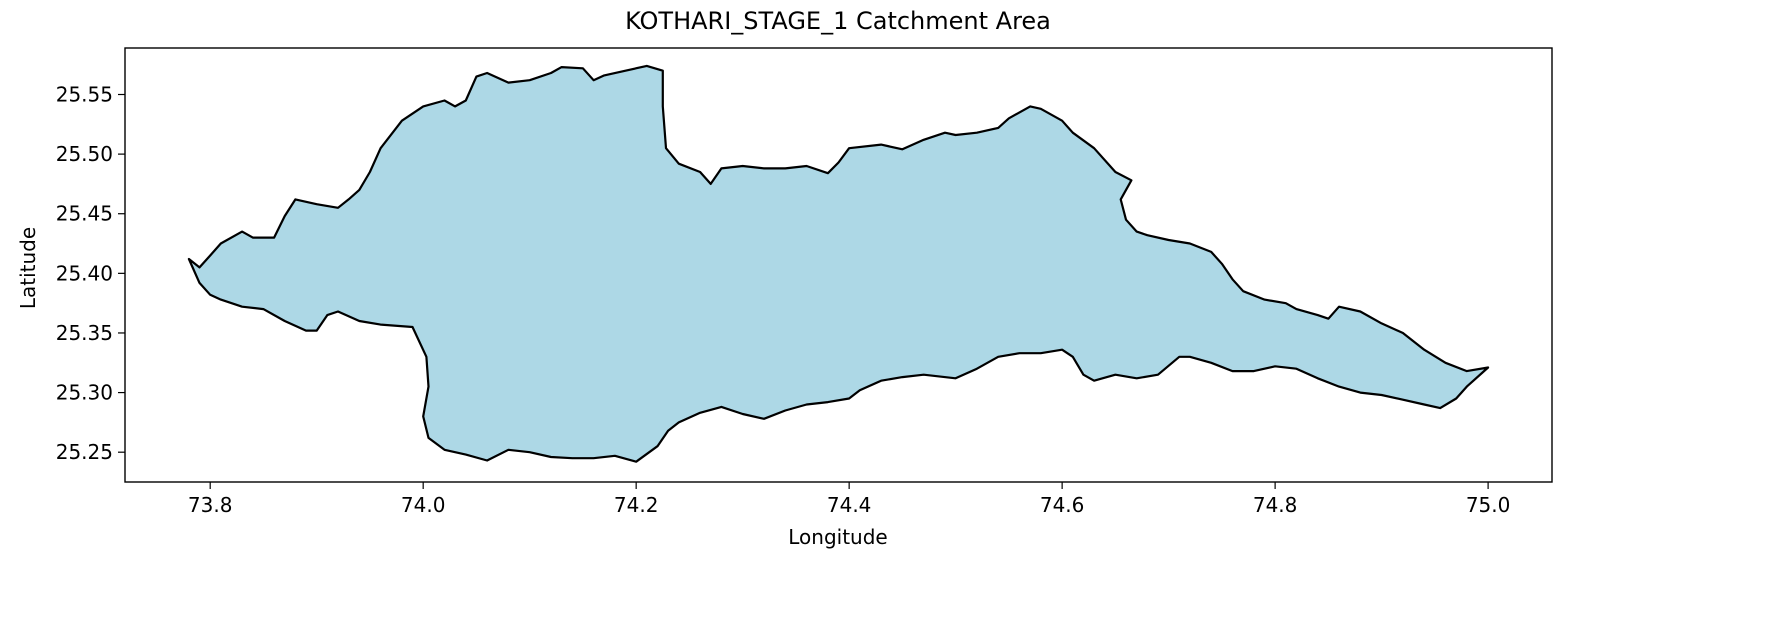 The height and width of the screenshot is (642, 1781). I want to click on x-axis-label: Longitude, so click(837, 537).